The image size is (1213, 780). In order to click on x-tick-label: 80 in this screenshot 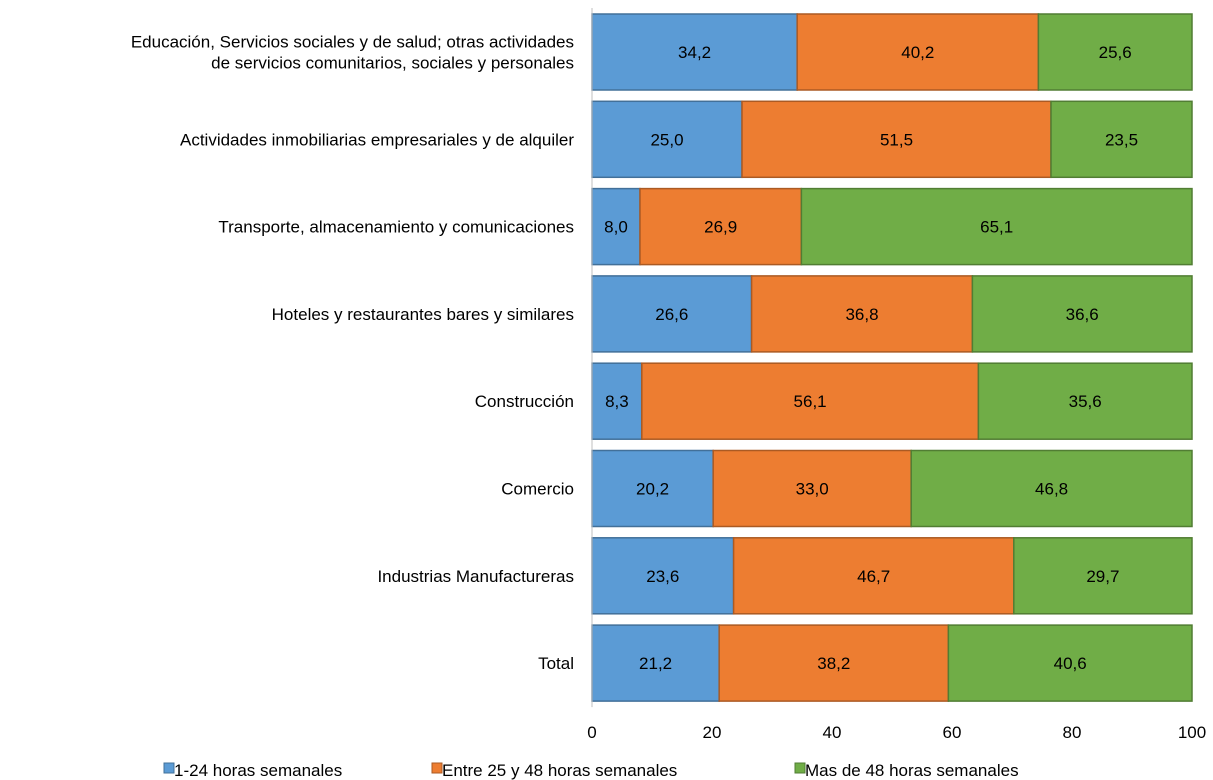, I will do `click(1072, 732)`.